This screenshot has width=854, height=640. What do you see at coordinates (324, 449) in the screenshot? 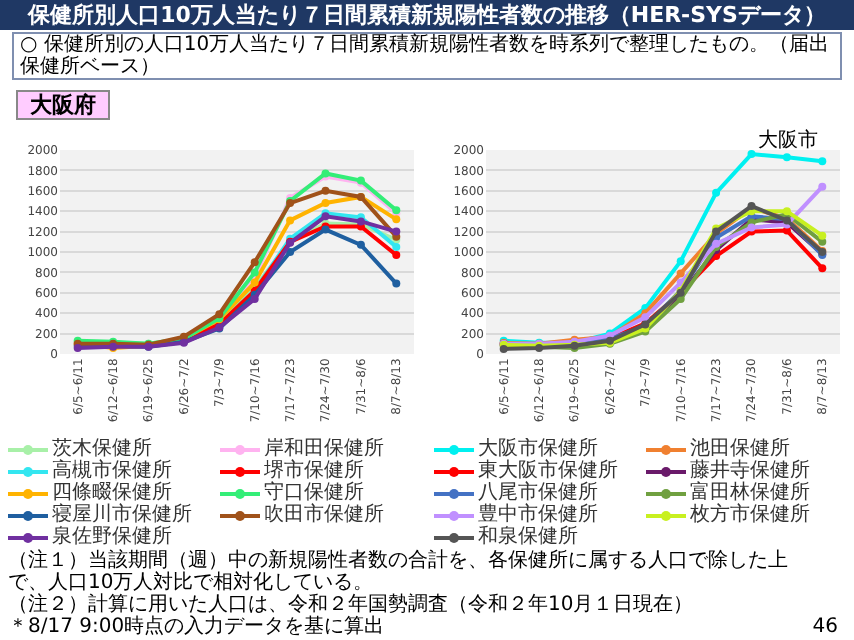
I see `legend-label: 岸和田保健所` at bounding box center [324, 449].